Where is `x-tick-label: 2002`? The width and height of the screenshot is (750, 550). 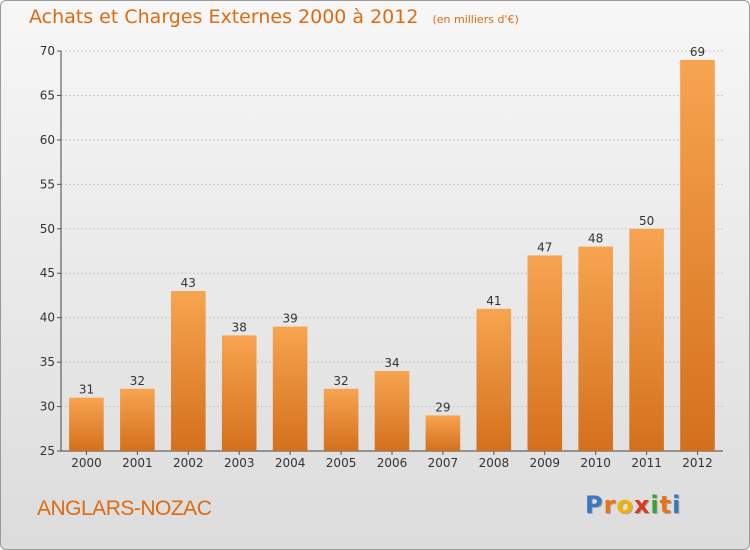
x-tick-label: 2002 is located at coordinates (188, 463).